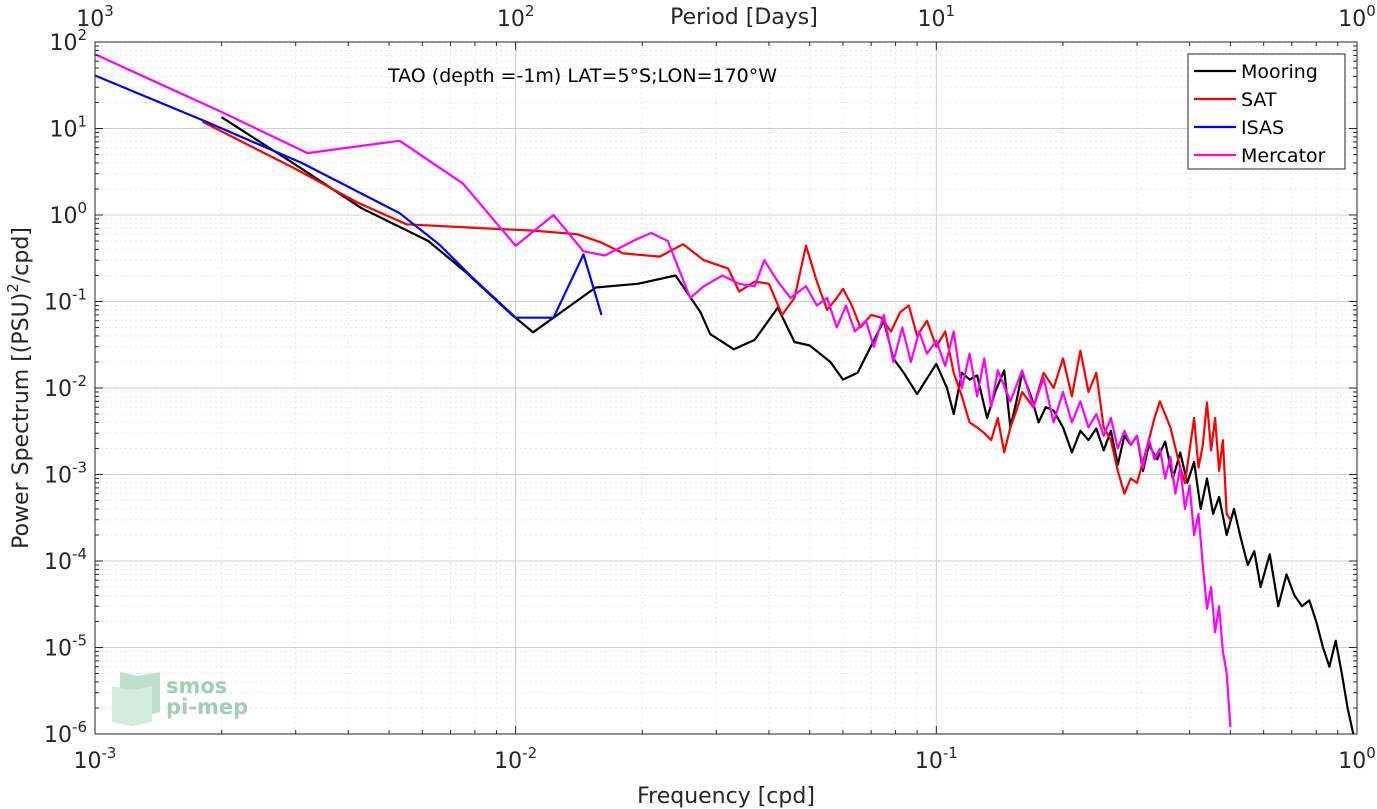  Describe the element at coordinates (82, 208) in the screenshot. I see `y-tick-label-exp: 0` at that location.